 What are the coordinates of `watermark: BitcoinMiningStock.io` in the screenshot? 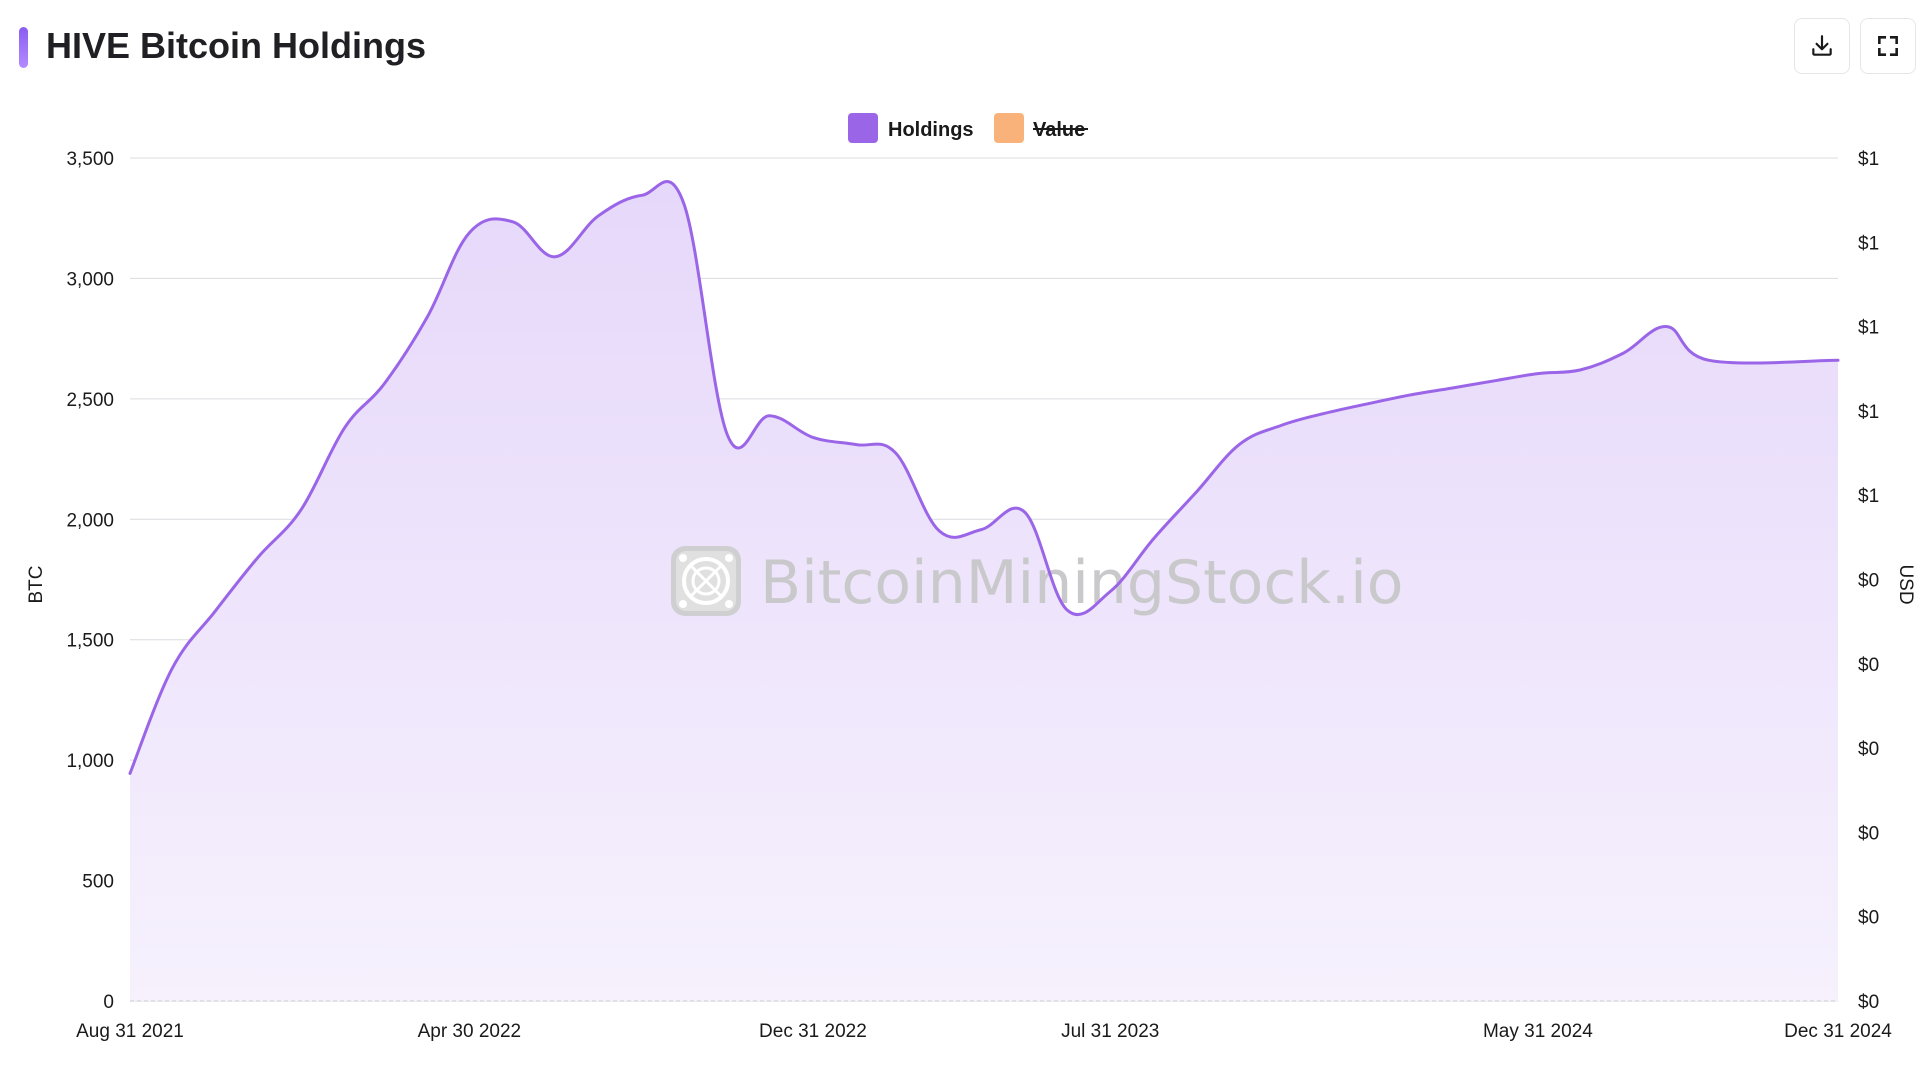 It's located at (1037, 582).